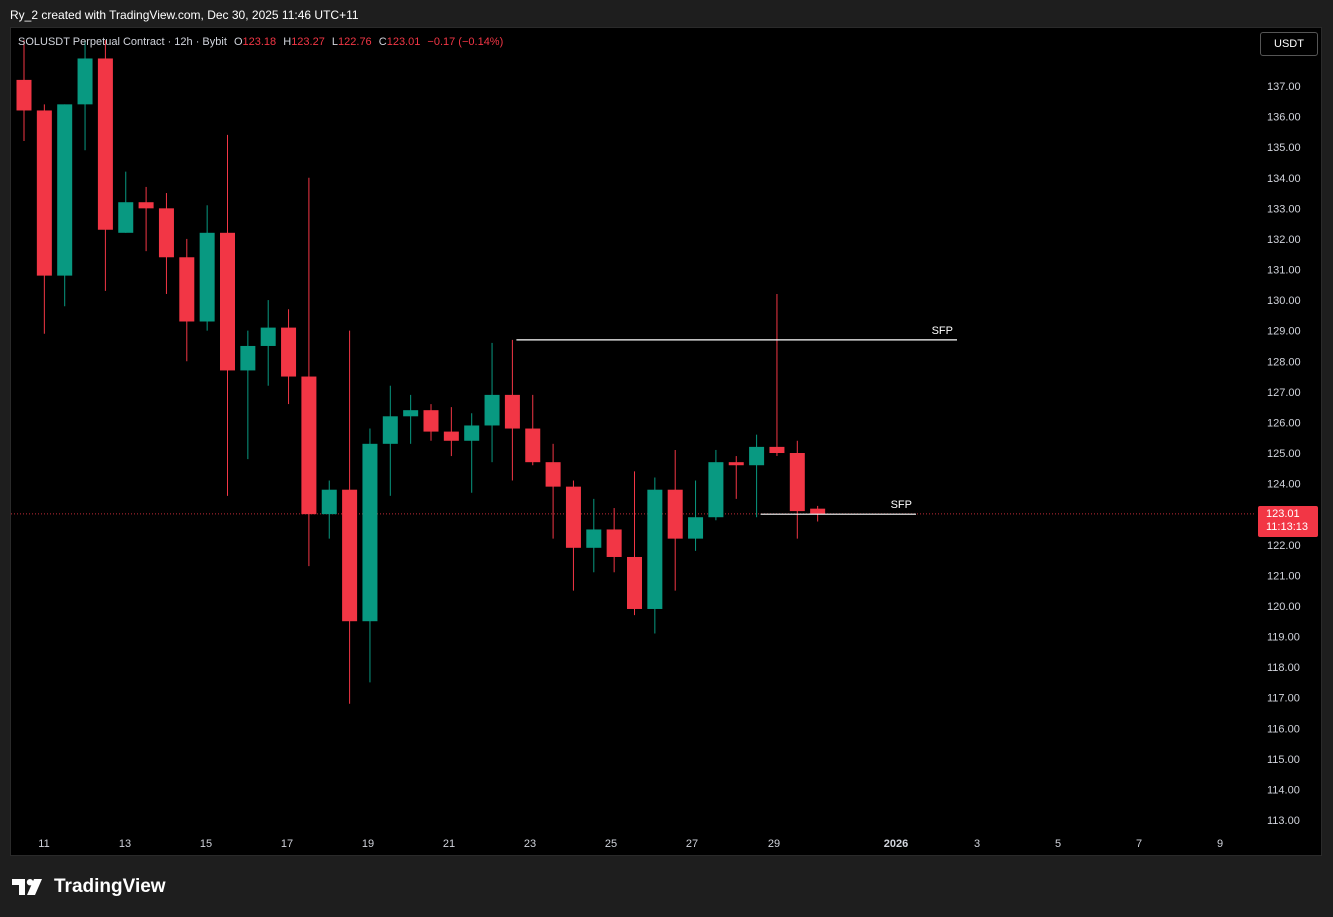 This screenshot has width=1333, height=917. Describe the element at coordinates (1283, 790) in the screenshot. I see `y-tick-label: 114.00` at that location.